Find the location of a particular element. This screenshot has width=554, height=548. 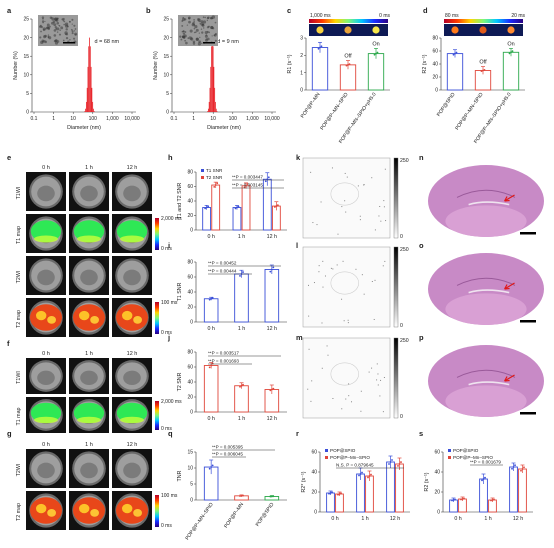

data-point-c is located at coordinates (318, 48).